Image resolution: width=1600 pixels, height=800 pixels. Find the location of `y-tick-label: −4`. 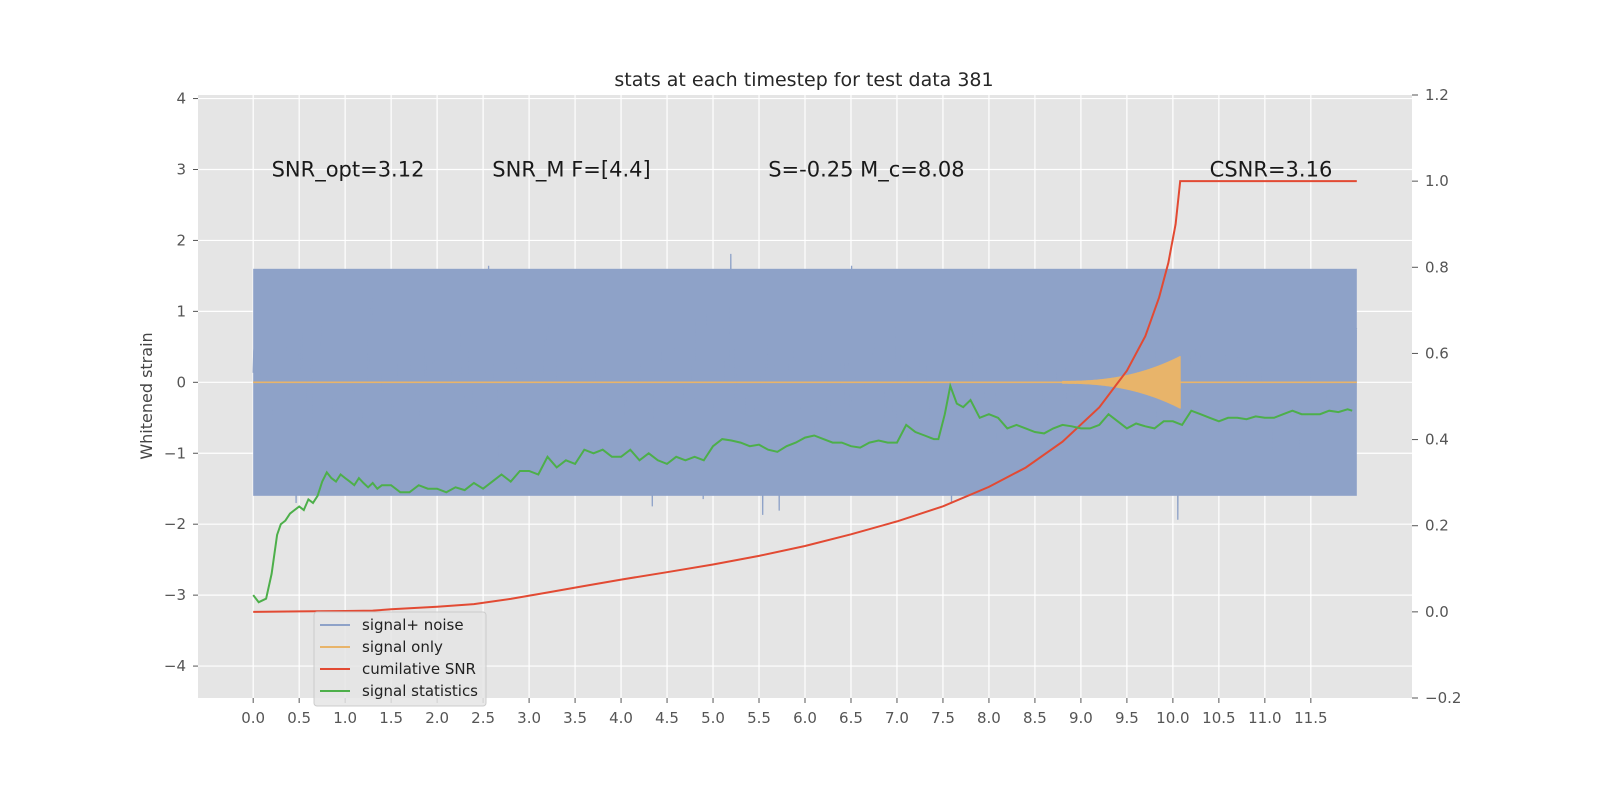

y-tick-label: −4 is located at coordinates (175, 666).